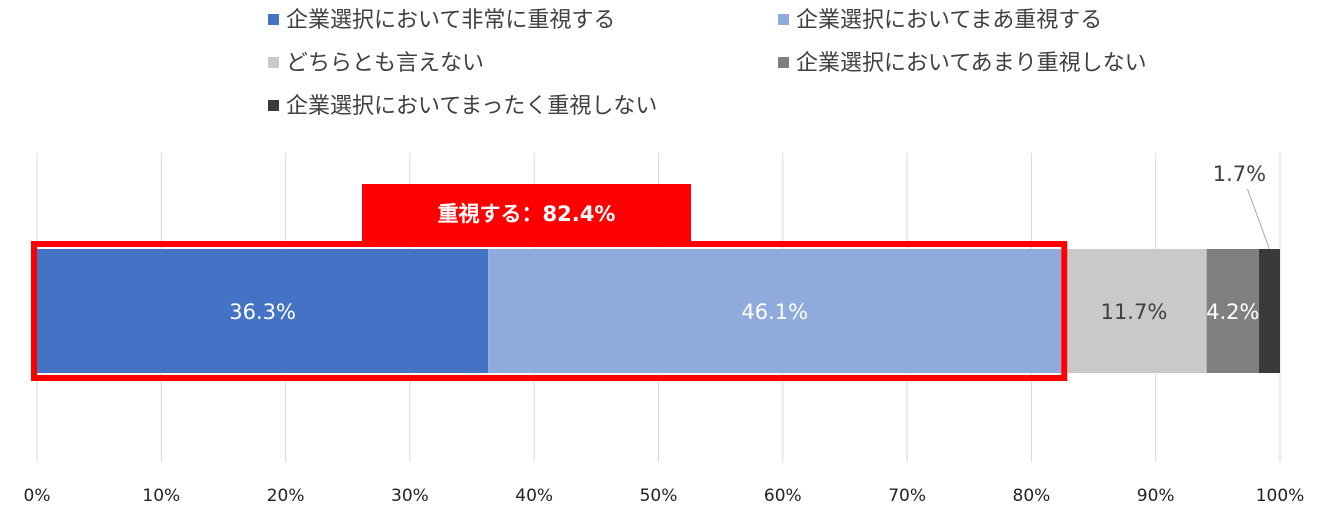 The height and width of the screenshot is (526, 1326). What do you see at coordinates (783, 496) in the screenshot?
I see `x-tick-label: 60%` at bounding box center [783, 496].